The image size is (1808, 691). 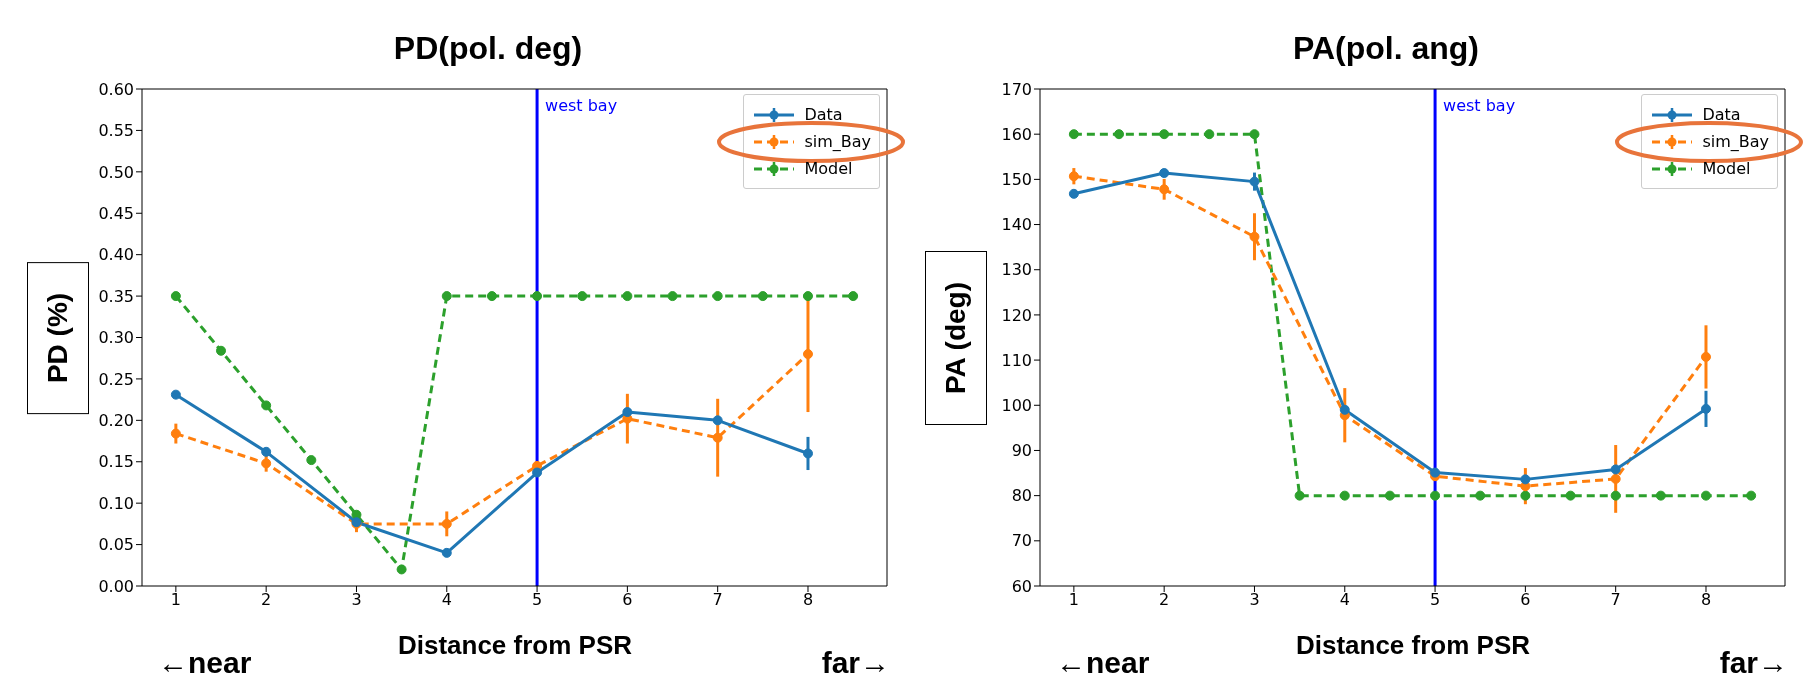 What do you see at coordinates (1385, 48) in the screenshot?
I see `chart-title: PA(pol. ang)` at bounding box center [1385, 48].